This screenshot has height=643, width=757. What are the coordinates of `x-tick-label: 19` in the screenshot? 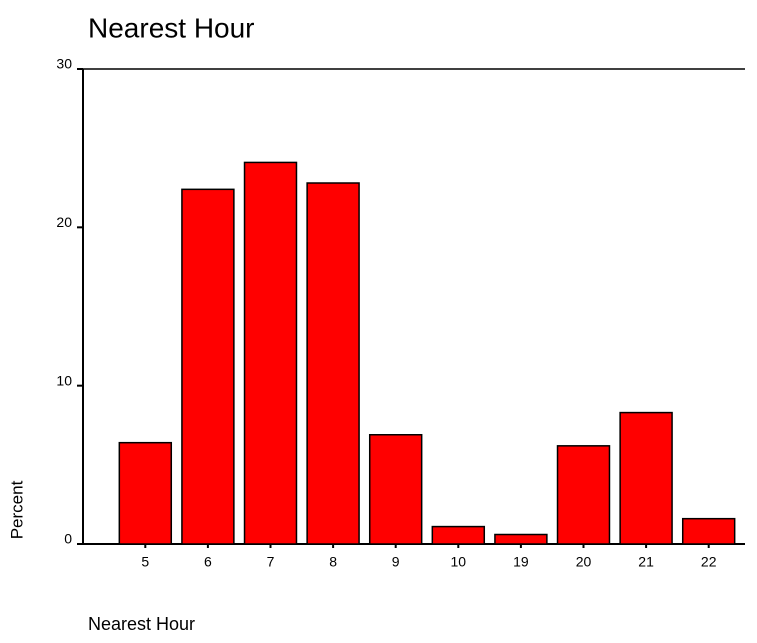 It's located at (521, 562).